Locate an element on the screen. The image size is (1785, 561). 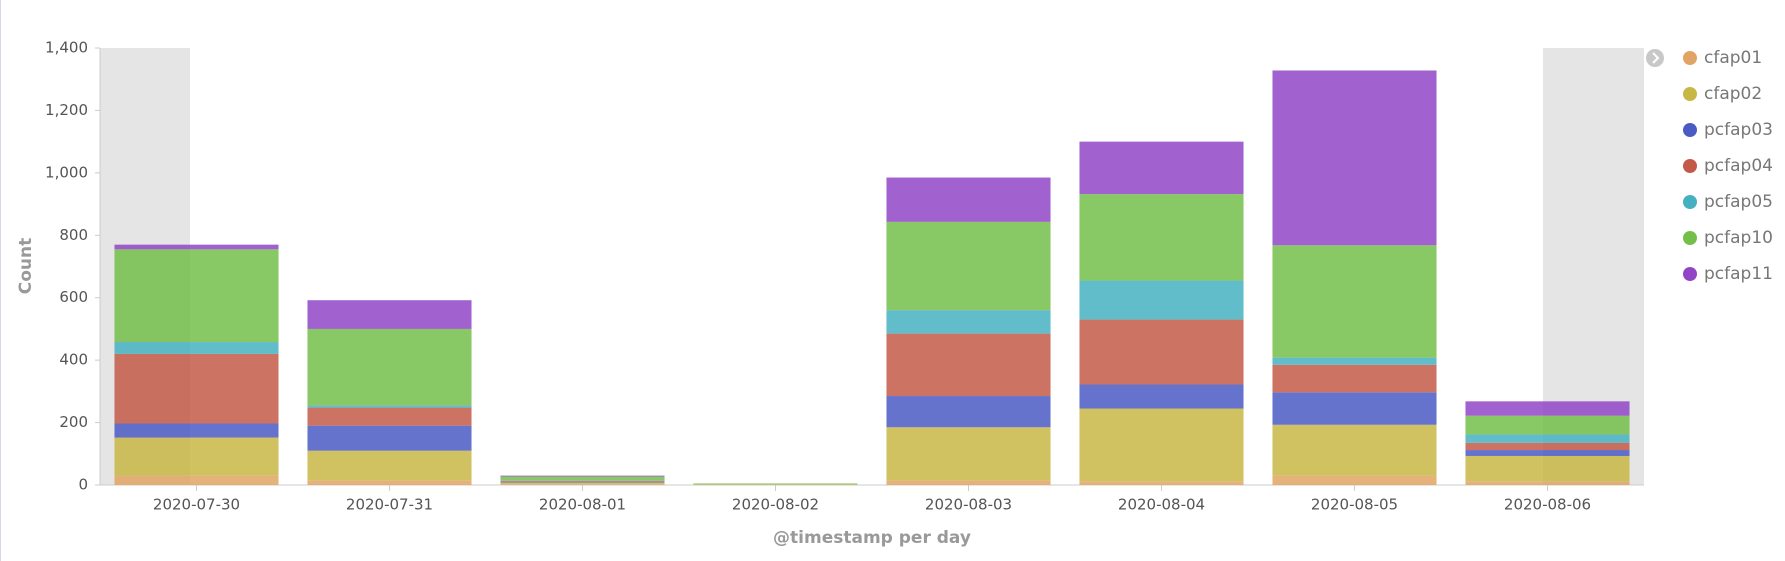
legend-label: pcfap03 is located at coordinates (1738, 130).